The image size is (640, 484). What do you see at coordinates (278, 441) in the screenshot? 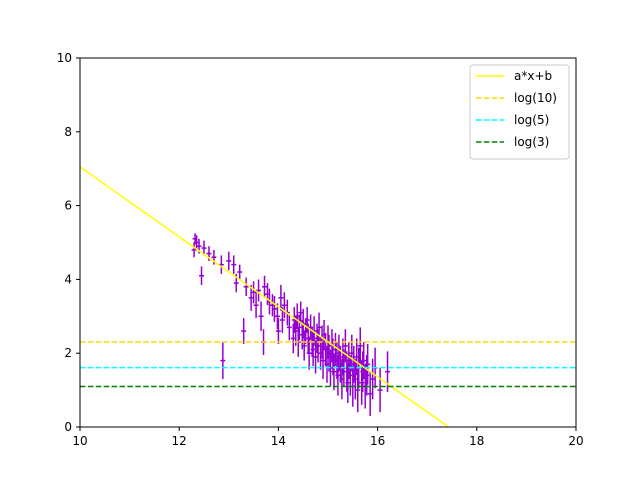
I see `x-tick-label: 14` at bounding box center [278, 441].